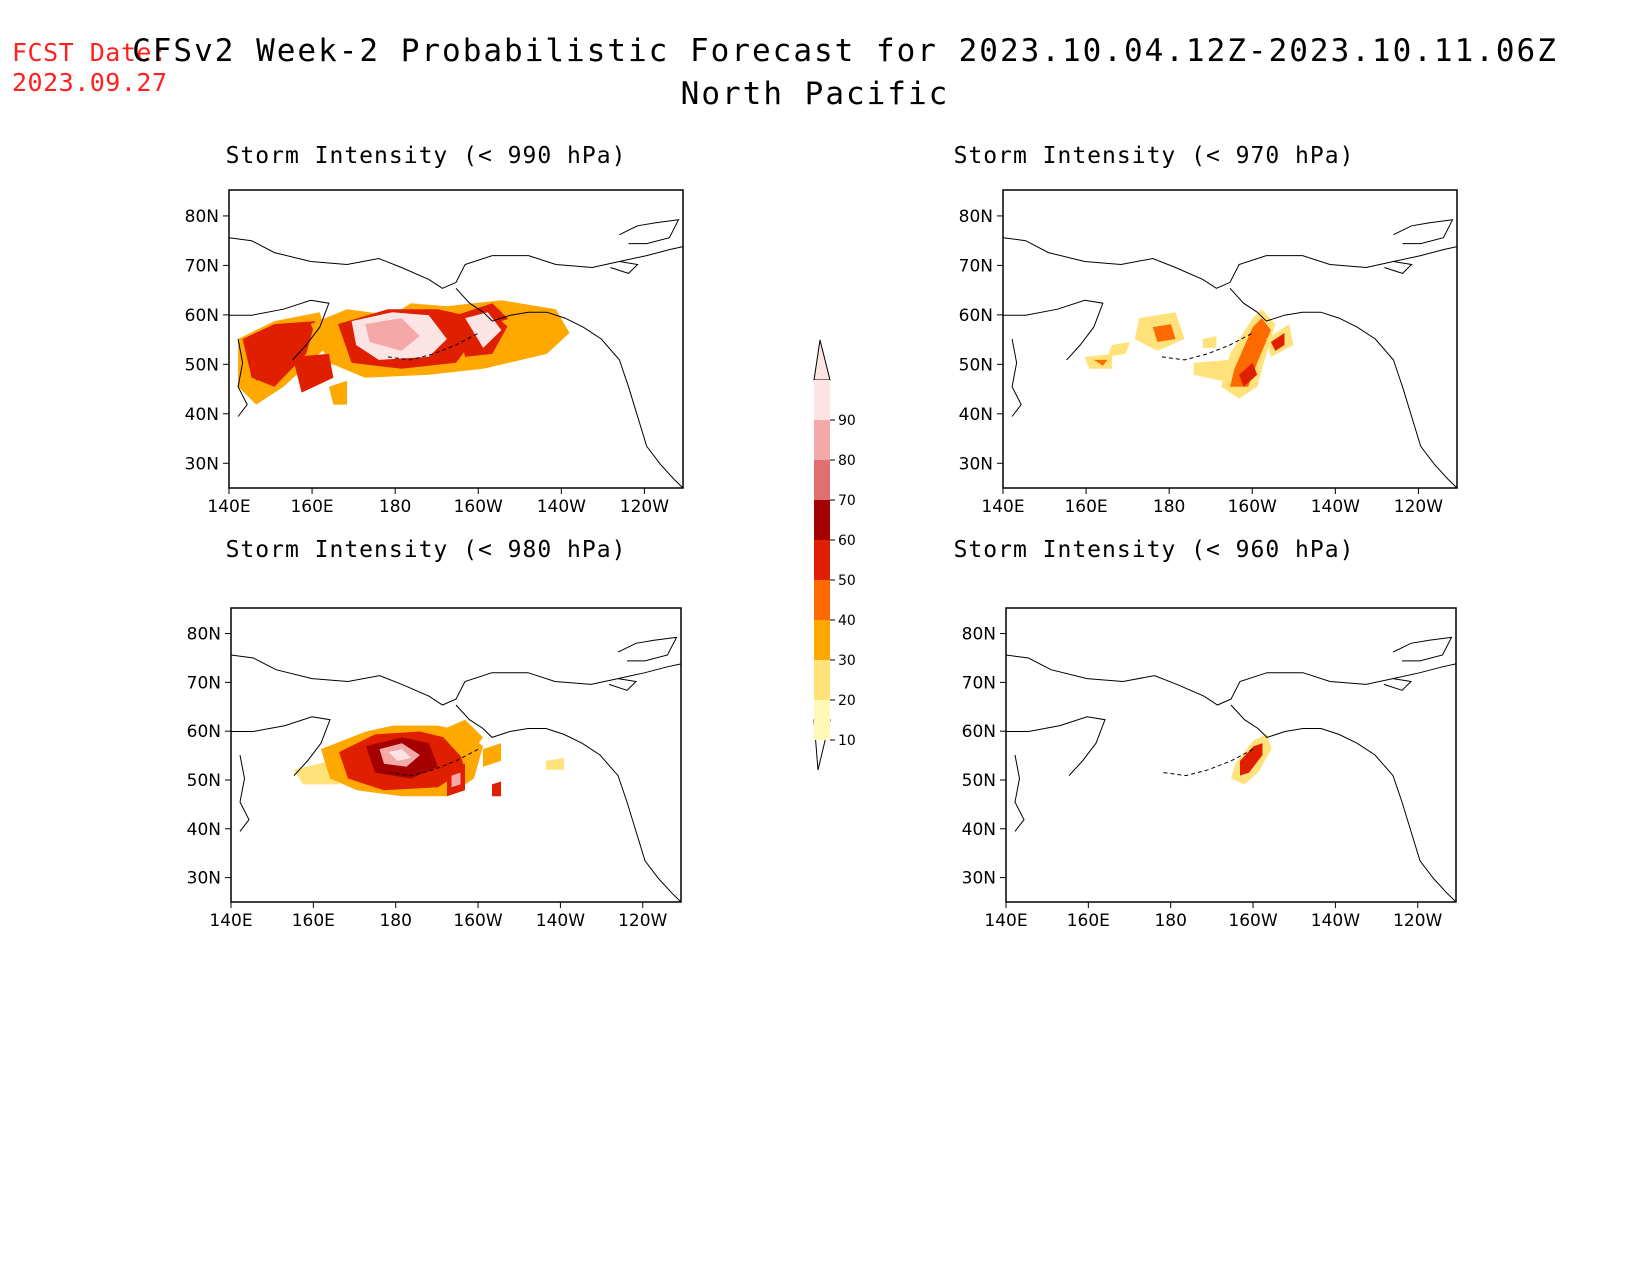 The image size is (1650, 1275). Describe the element at coordinates (204, 683) in the screenshot. I see `lat-label-980-1: 70N` at that location.